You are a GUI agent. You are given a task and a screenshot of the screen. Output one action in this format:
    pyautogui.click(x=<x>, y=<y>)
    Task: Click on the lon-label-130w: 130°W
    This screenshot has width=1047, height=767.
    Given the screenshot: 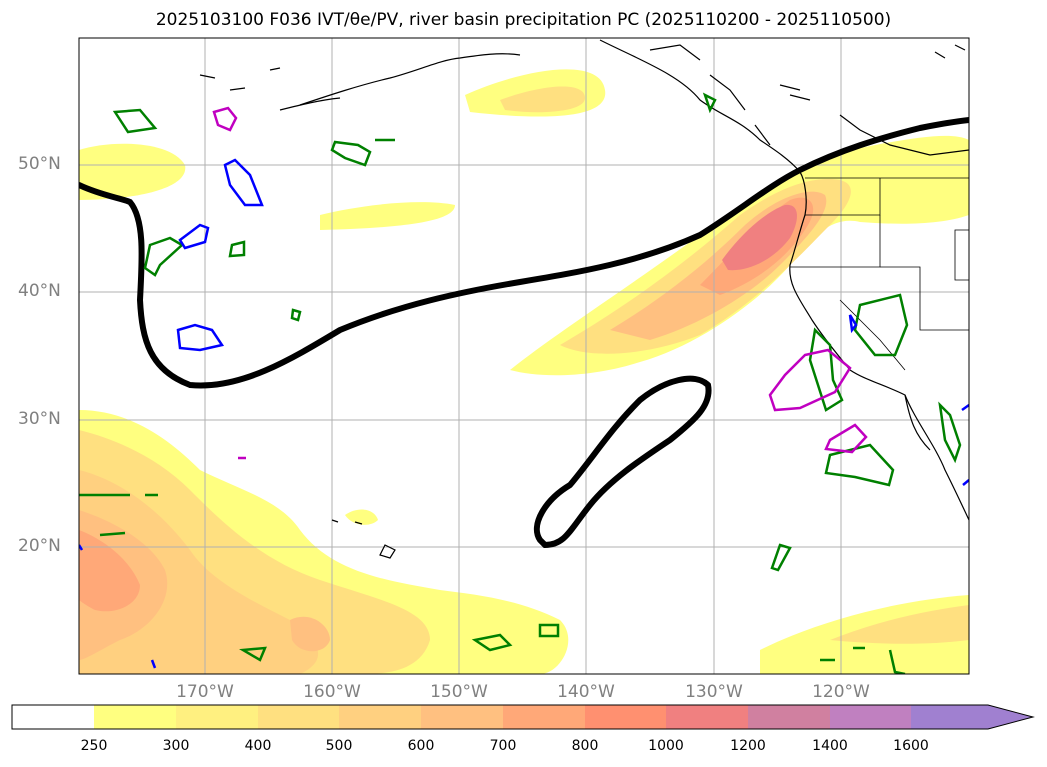 What is the action you would take?
    pyautogui.click(x=714, y=692)
    